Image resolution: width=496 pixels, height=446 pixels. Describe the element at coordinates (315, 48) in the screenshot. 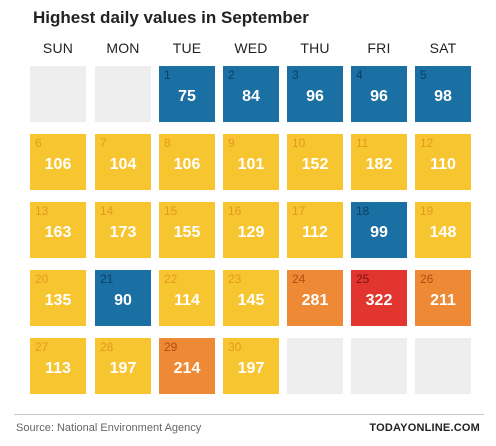

I see `weekday-thu: THU` at that location.